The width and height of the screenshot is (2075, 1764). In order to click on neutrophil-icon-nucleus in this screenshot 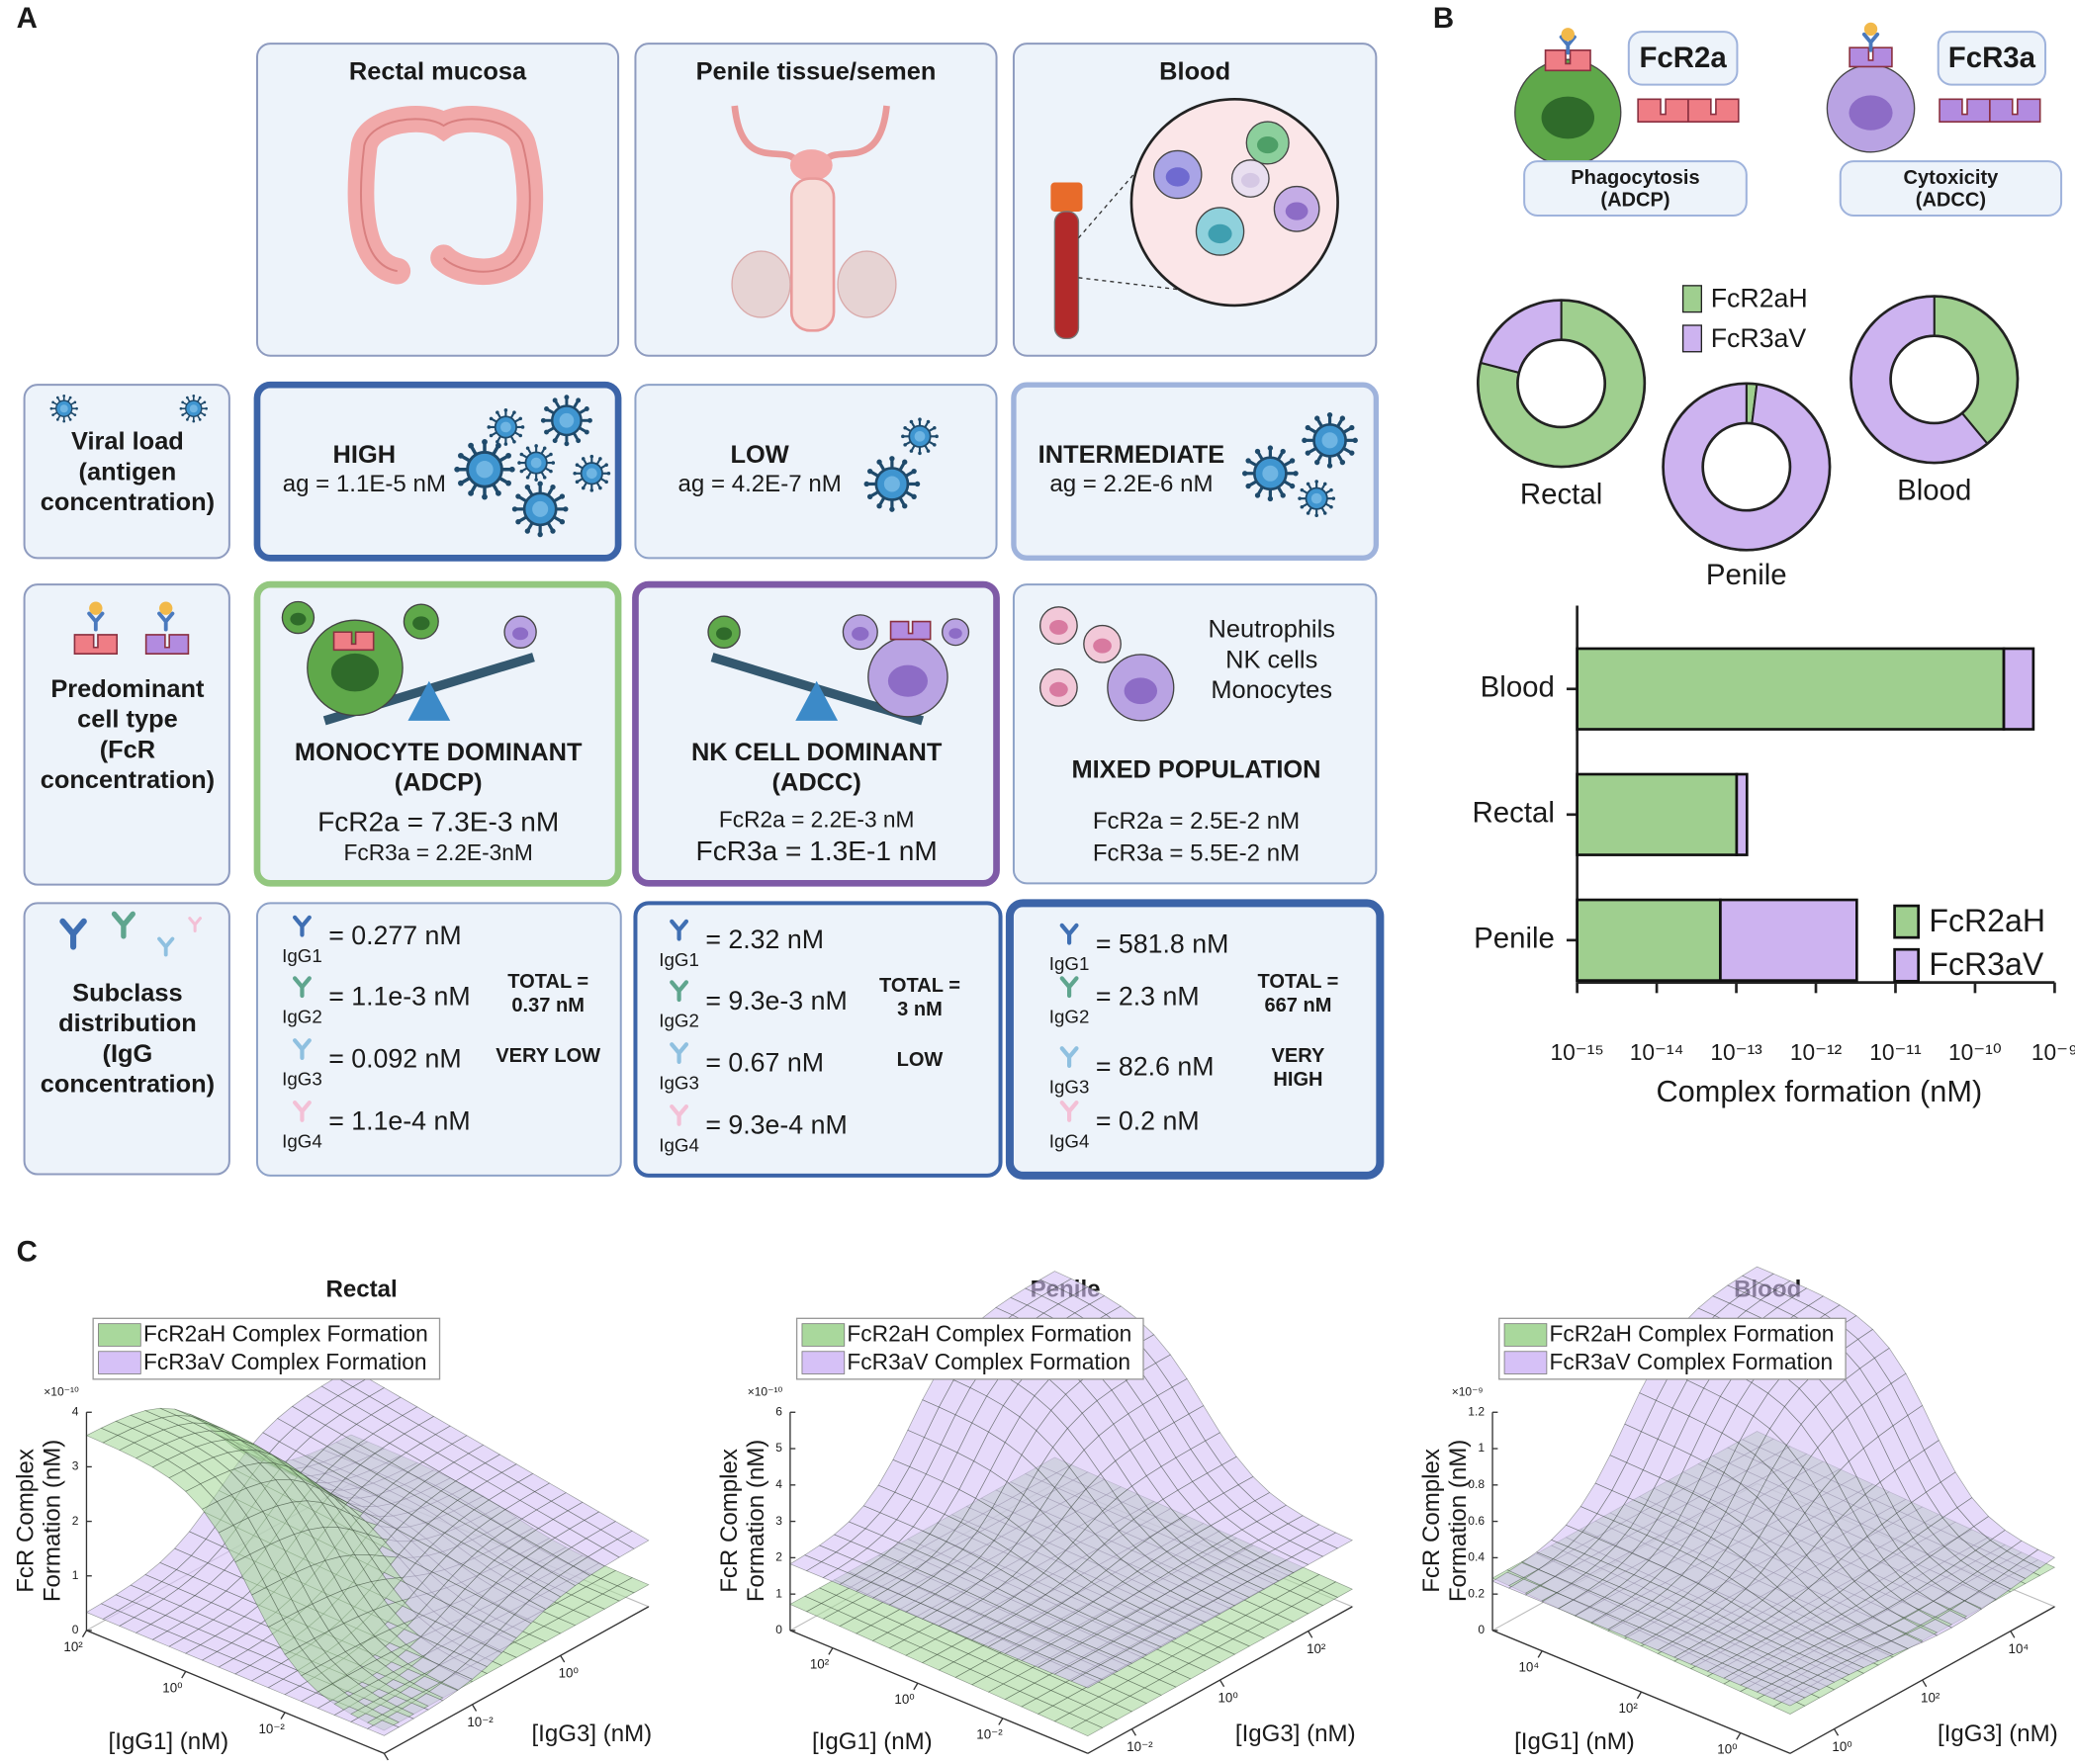, I will do `click(1058, 689)`.